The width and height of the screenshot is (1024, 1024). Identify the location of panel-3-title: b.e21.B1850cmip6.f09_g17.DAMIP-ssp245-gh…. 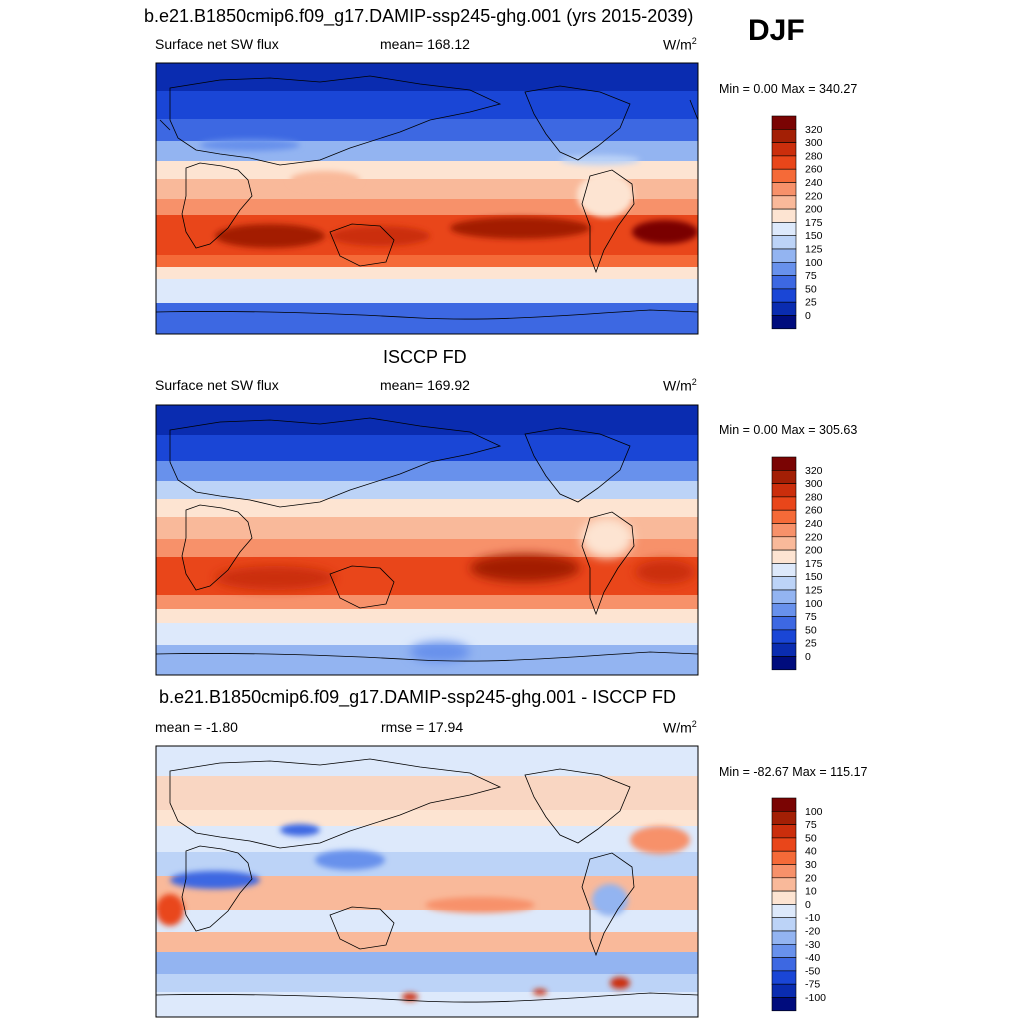
(417, 697).